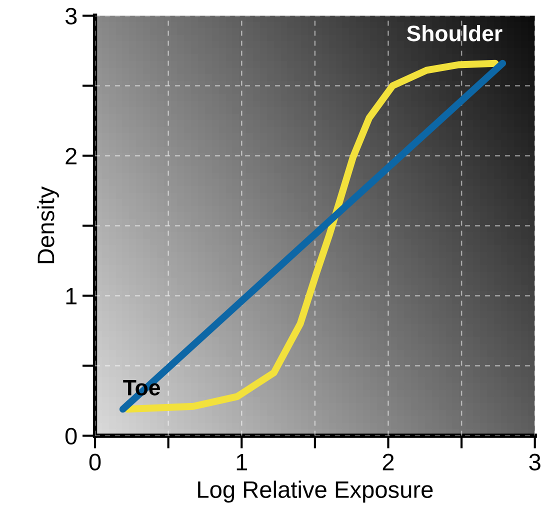 This screenshot has height=525, width=543. What do you see at coordinates (388, 462) in the screenshot?
I see `x-tick-label: 2` at bounding box center [388, 462].